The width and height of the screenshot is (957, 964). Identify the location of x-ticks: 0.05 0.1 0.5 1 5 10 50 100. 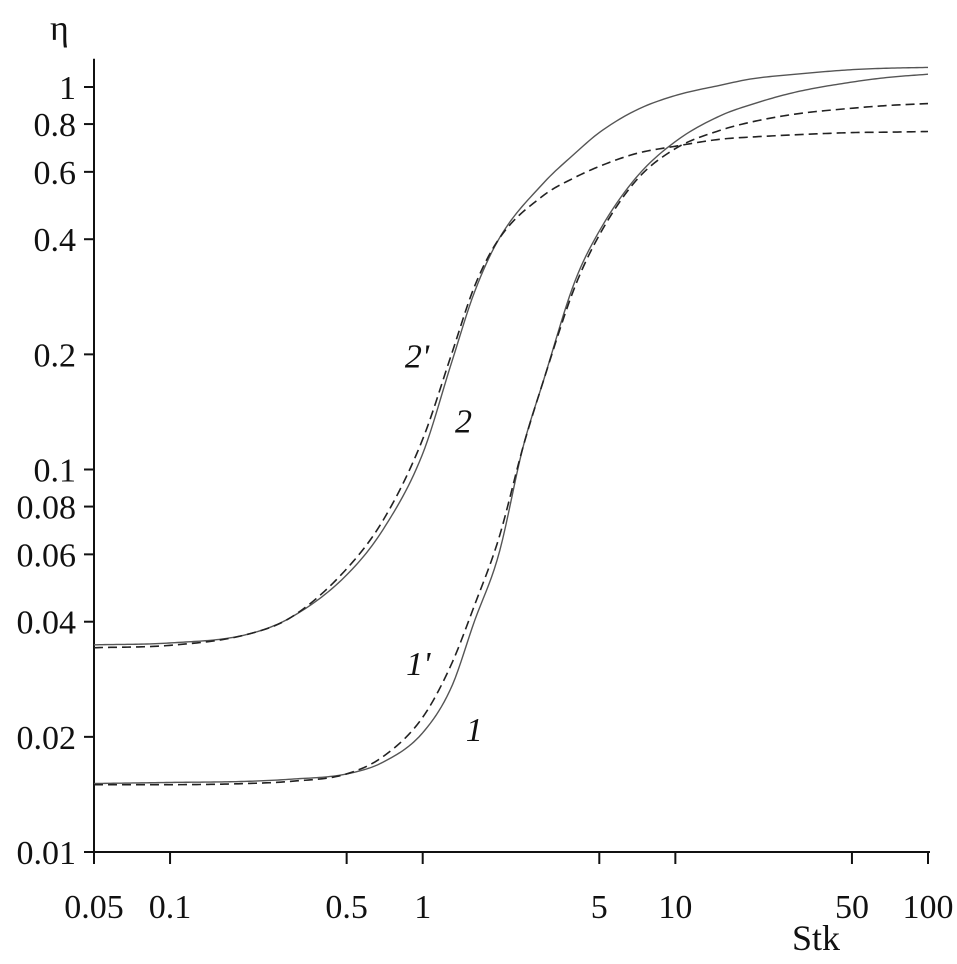
(509, 889).